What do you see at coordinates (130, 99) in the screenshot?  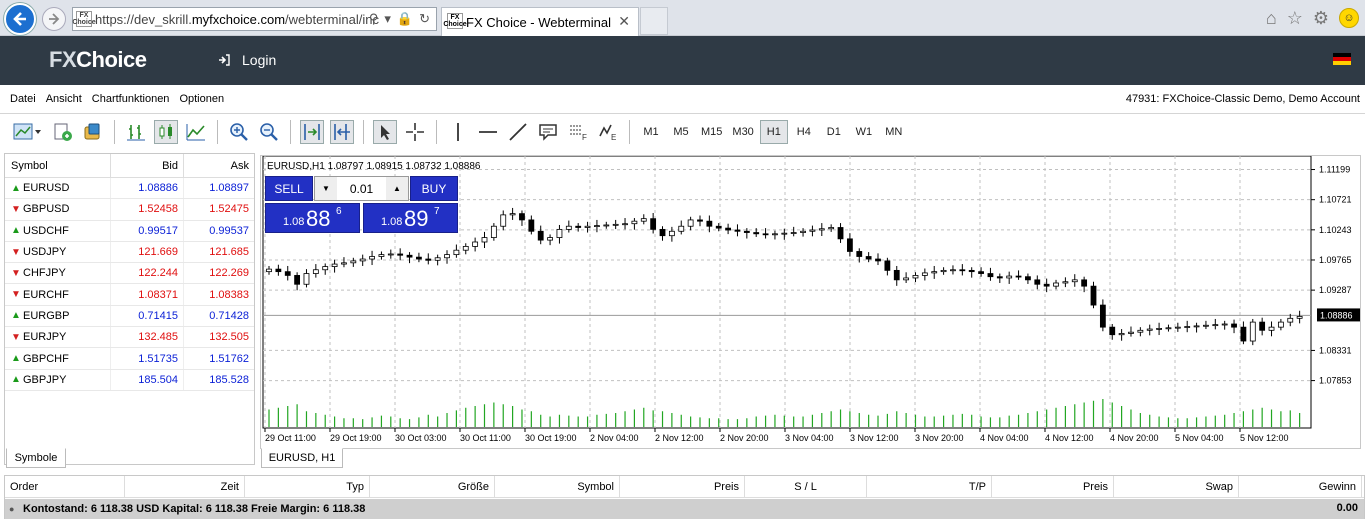 I see `menu-chartfunktionen: Chartfunktionen` at bounding box center [130, 99].